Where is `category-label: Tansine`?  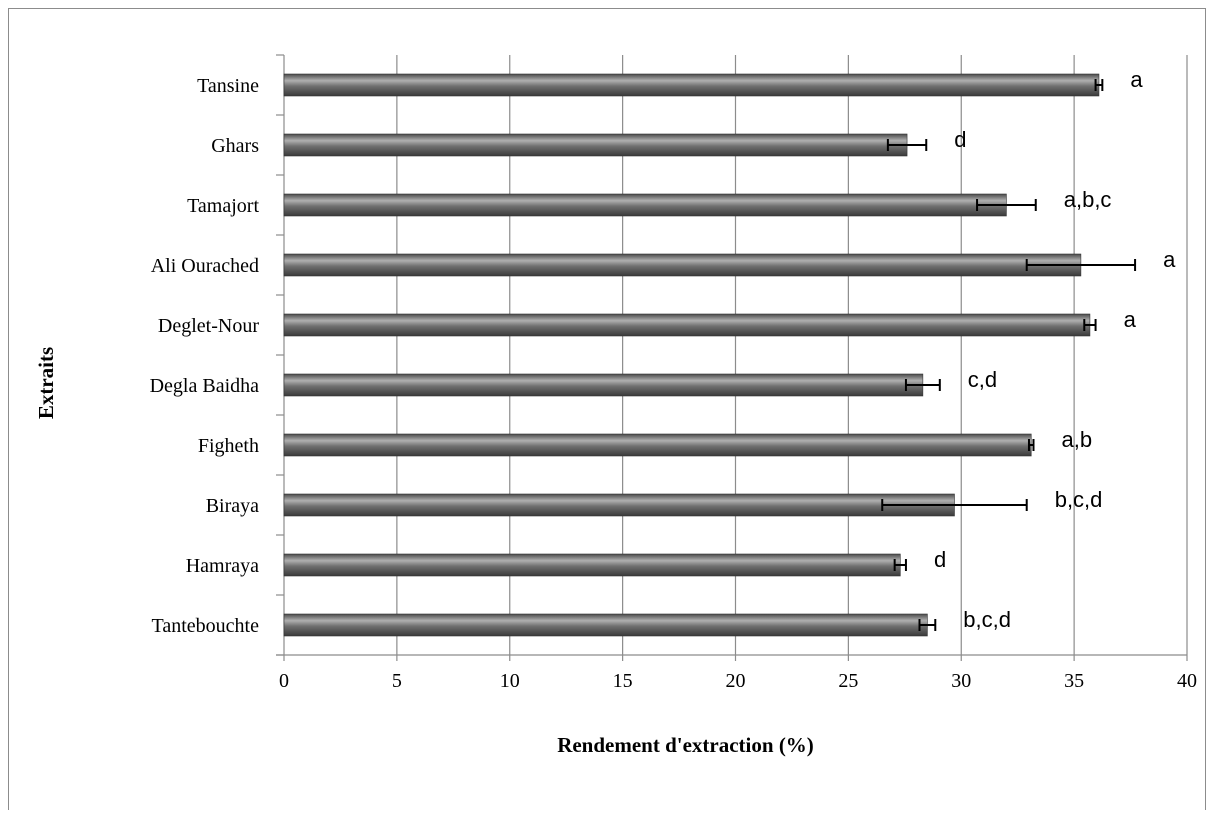
category-label: Tansine is located at coordinates (228, 86).